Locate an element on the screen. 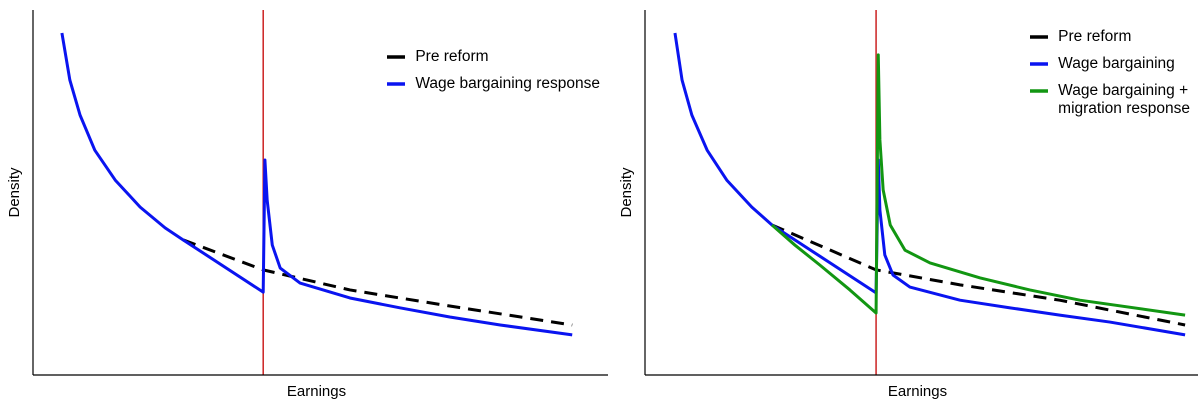  legend-label: Wage bargaining is located at coordinates (1116, 63).